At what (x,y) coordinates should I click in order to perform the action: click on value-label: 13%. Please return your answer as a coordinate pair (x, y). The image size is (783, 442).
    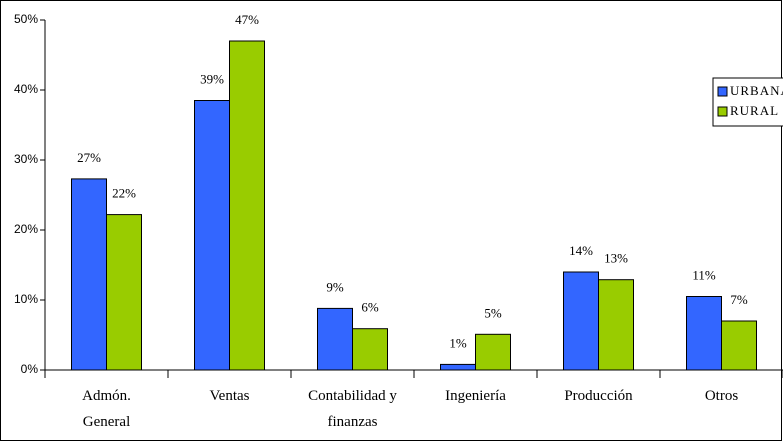
    Looking at the image, I should click on (616, 258).